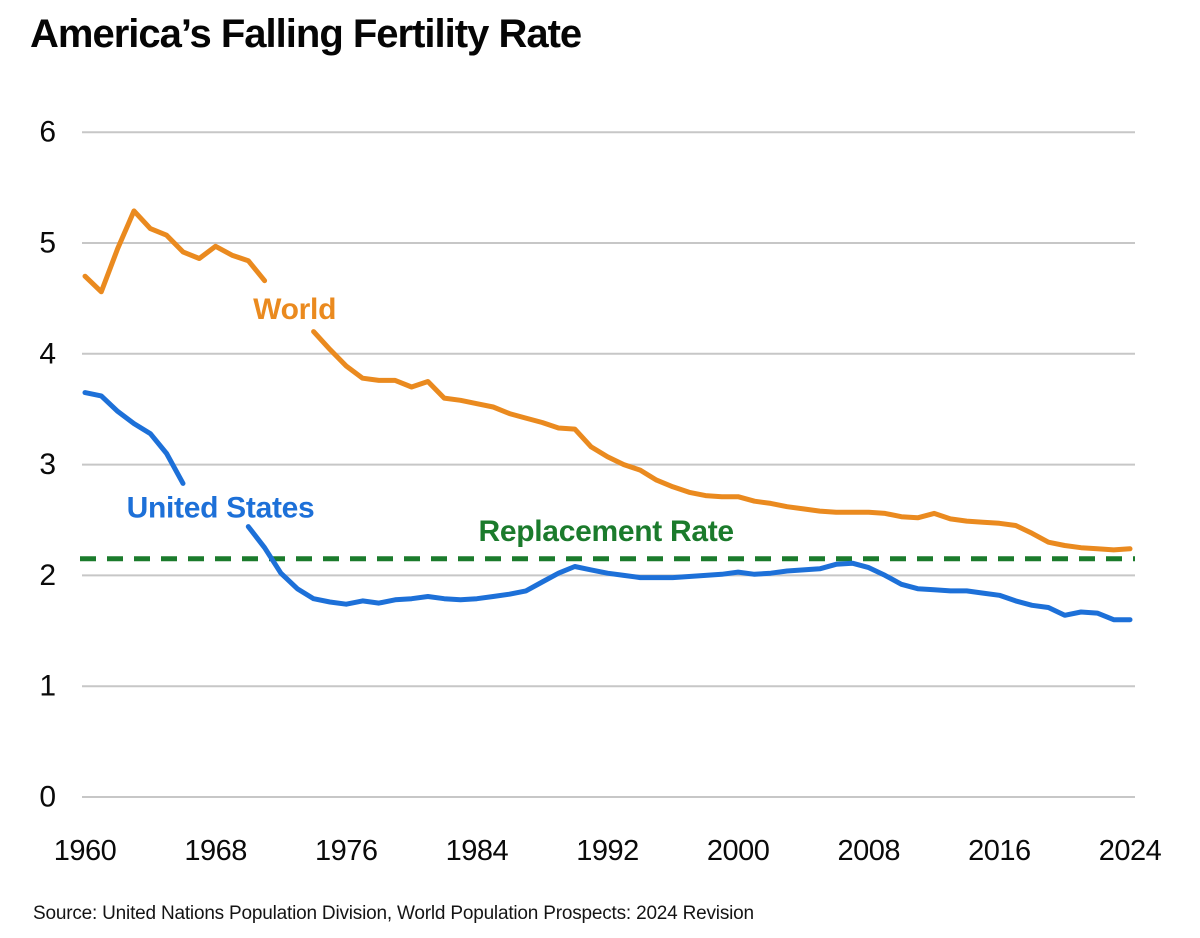 This screenshot has width=1200, height=938. Describe the element at coordinates (607, 851) in the screenshot. I see `x-tick-label-1992: 1992` at that location.